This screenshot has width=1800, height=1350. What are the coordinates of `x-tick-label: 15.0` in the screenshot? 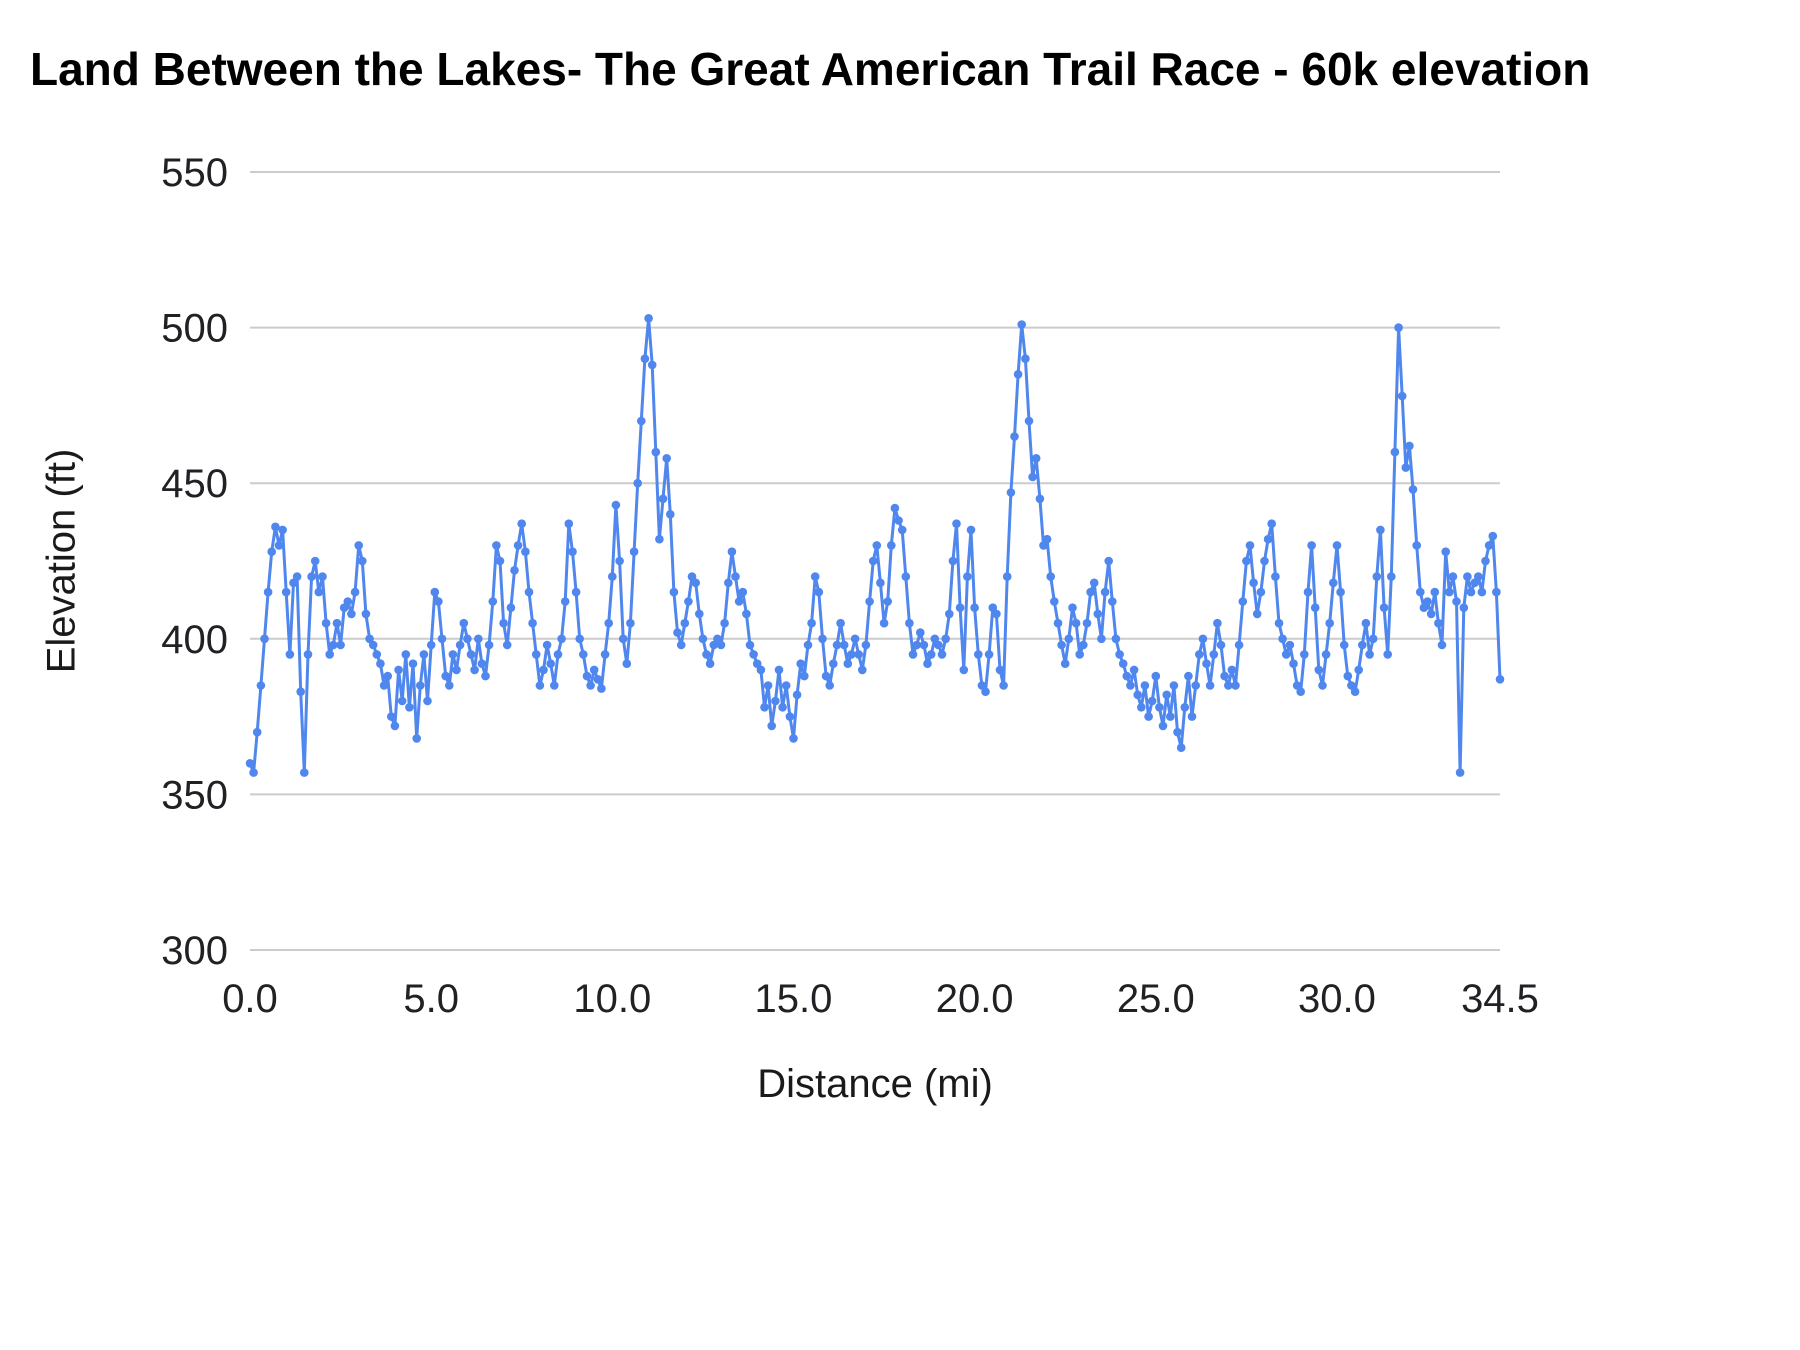 It's located at (794, 999).